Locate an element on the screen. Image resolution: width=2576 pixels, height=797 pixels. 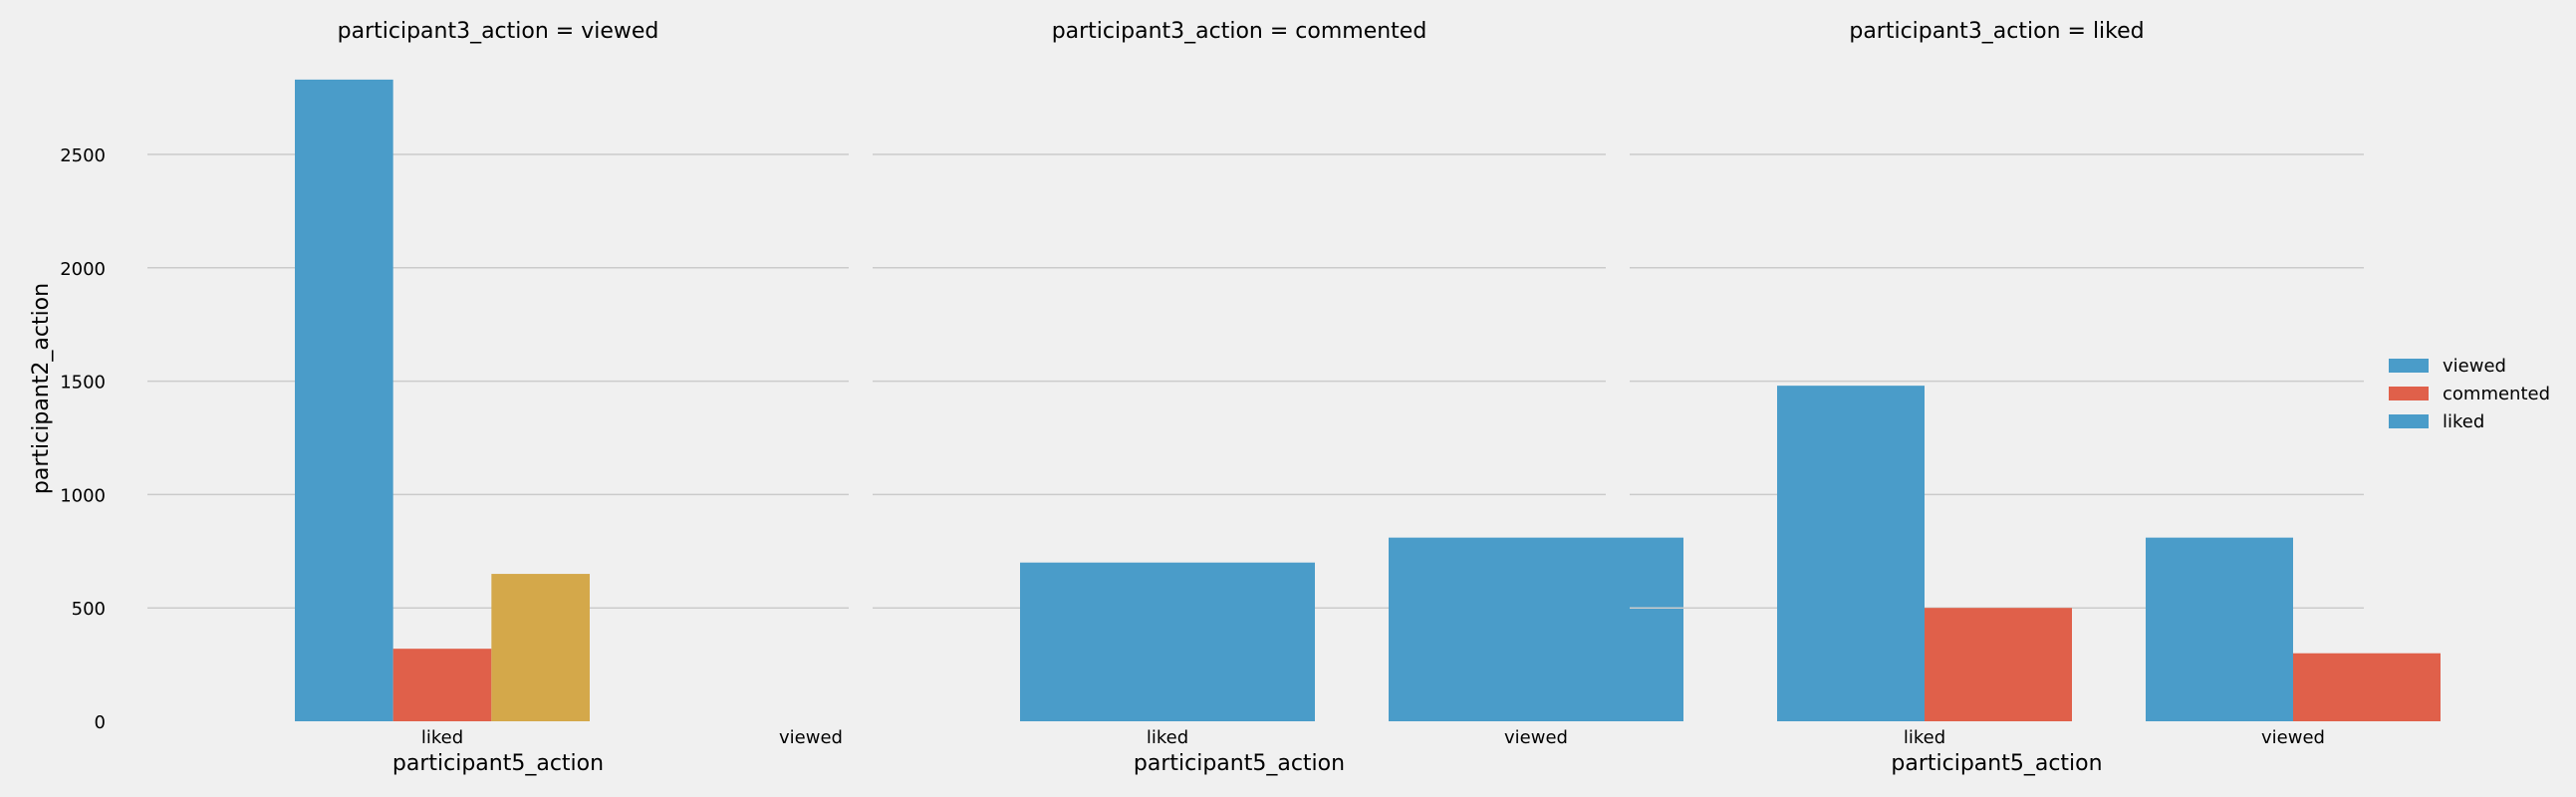
y-tick-label: 1000 is located at coordinates (83, 496).